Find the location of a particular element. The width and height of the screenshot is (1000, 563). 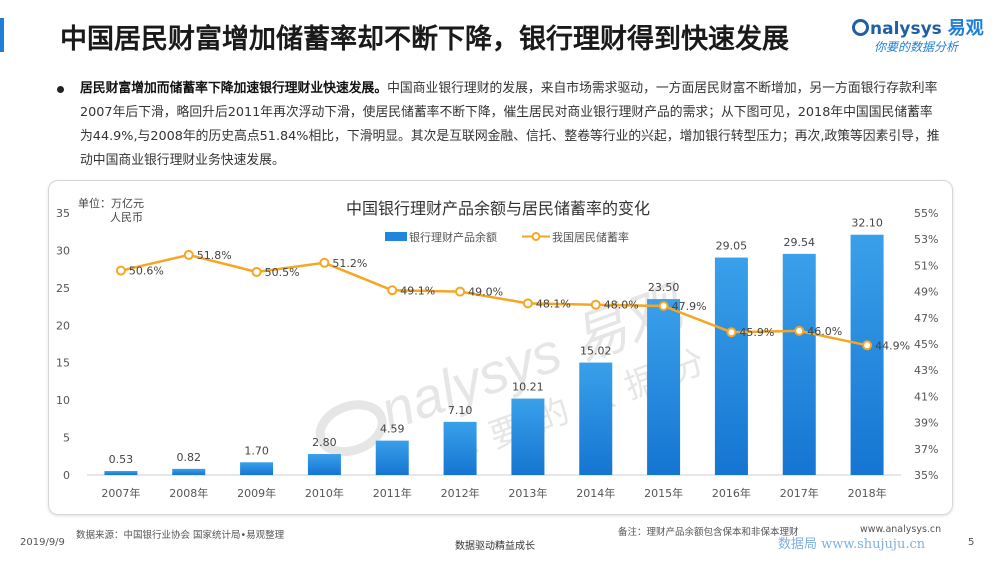

title-accent-bar is located at coordinates (2, 35).